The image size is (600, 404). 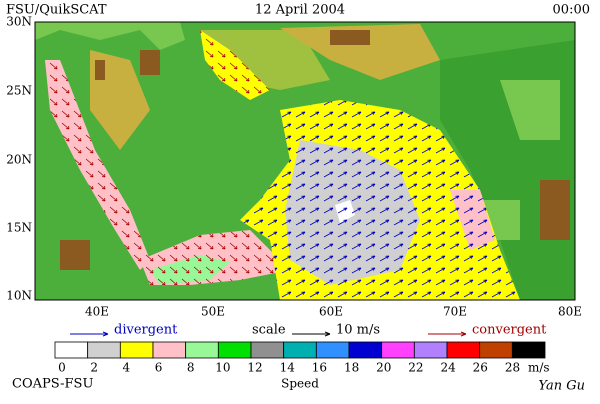 I want to click on lon-labels: 40E 50E 60E 70E 80E, so click(x=333, y=312).